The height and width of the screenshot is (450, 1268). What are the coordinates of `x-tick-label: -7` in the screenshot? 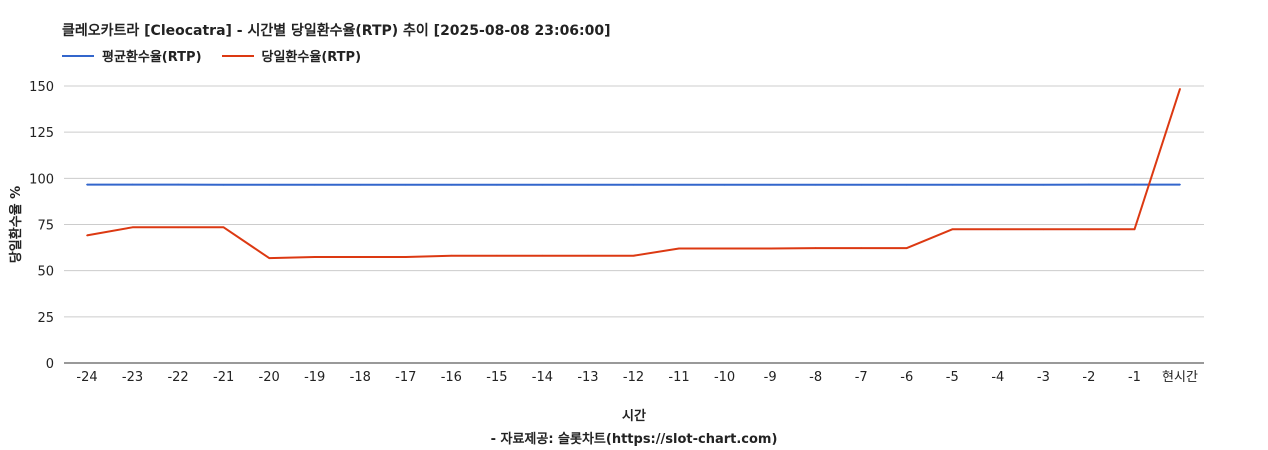 It's located at (861, 377).